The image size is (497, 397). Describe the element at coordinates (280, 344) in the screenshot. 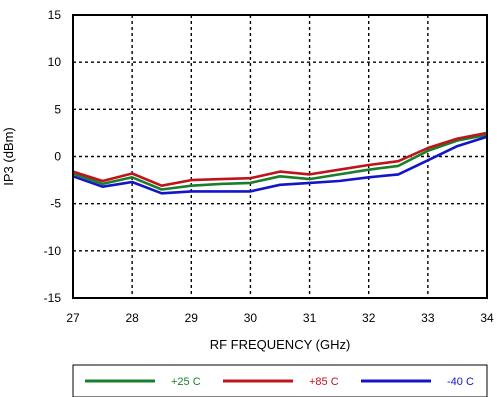

I see `x-axis-label: RF FREQUENCY (GHz)` at that location.